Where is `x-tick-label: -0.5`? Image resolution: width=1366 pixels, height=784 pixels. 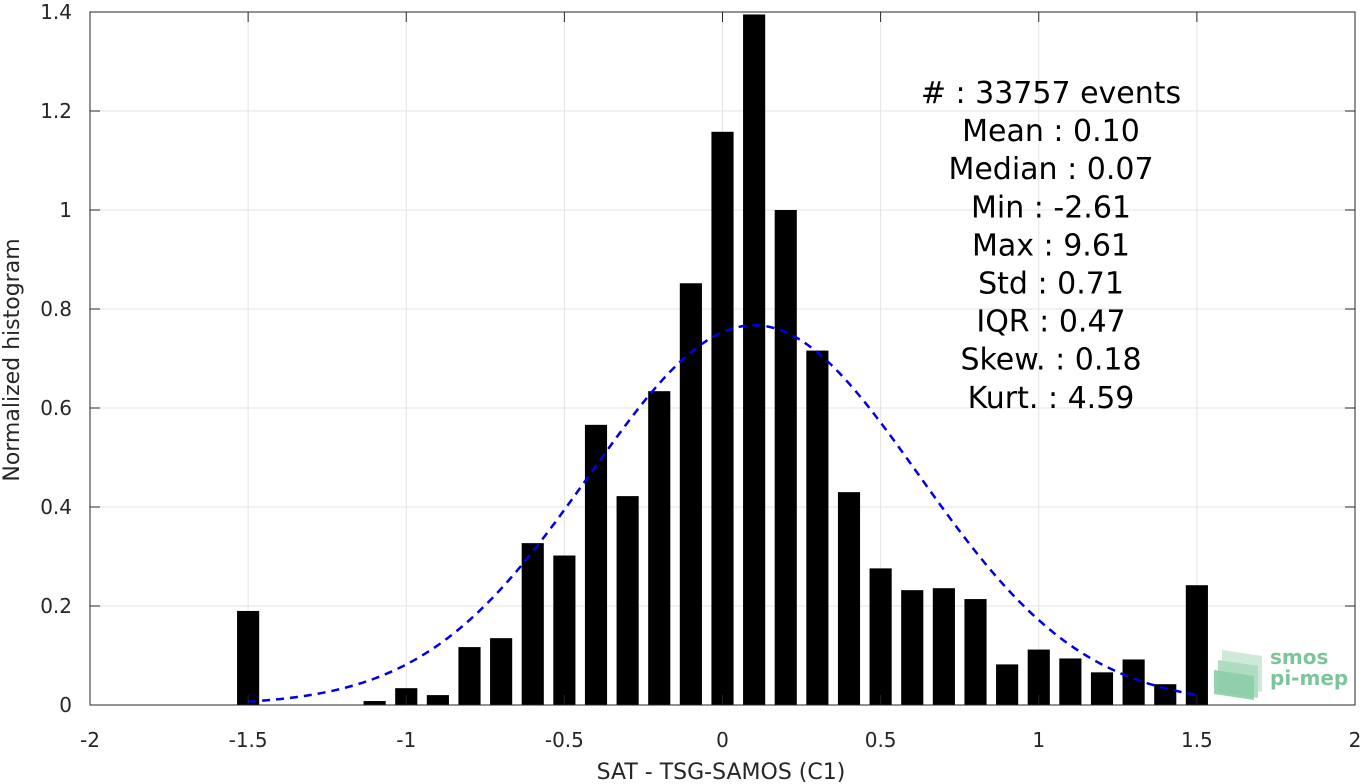 x-tick-label: -0.5 is located at coordinates (564, 740).